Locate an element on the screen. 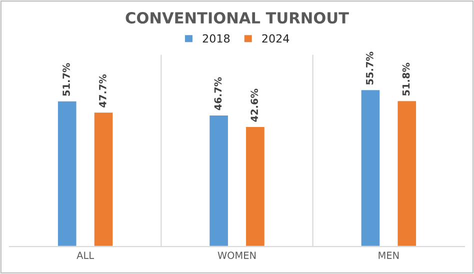 The height and width of the screenshot is (274, 474). x-tick-label: MEN is located at coordinates (388, 255).